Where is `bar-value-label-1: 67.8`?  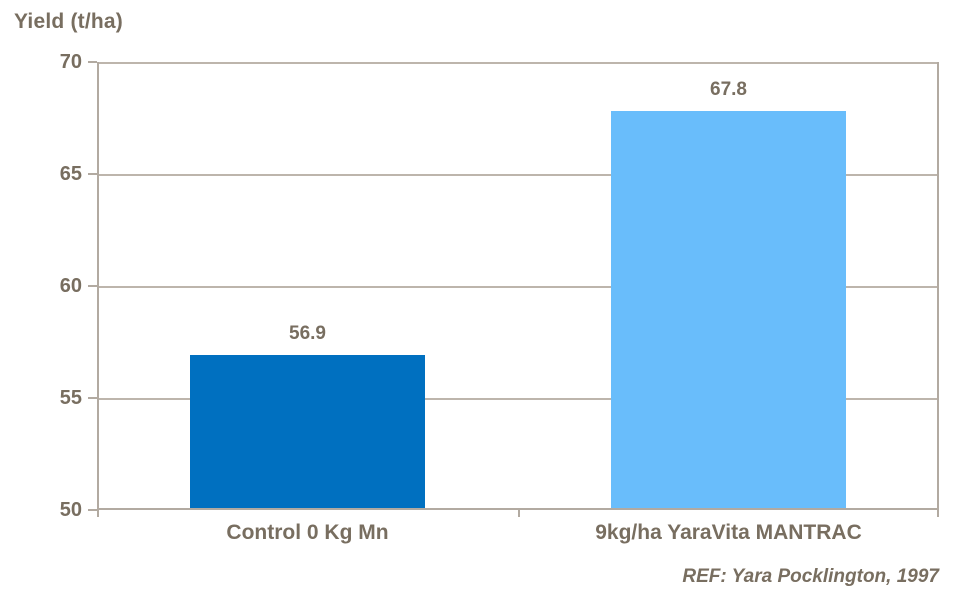 bar-value-label-1: 67.8 is located at coordinates (728, 90).